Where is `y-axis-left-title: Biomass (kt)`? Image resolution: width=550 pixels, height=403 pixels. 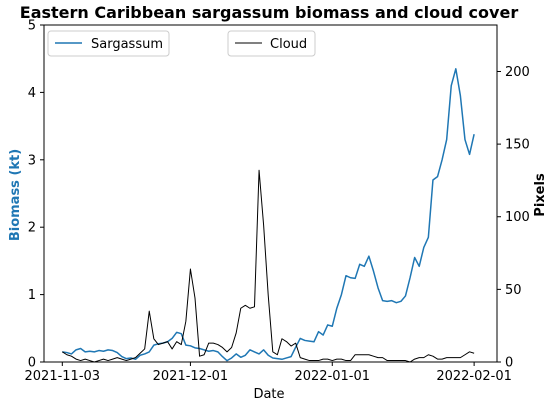
y-axis-left-title: Biomass (kt) is located at coordinates (15, 195).